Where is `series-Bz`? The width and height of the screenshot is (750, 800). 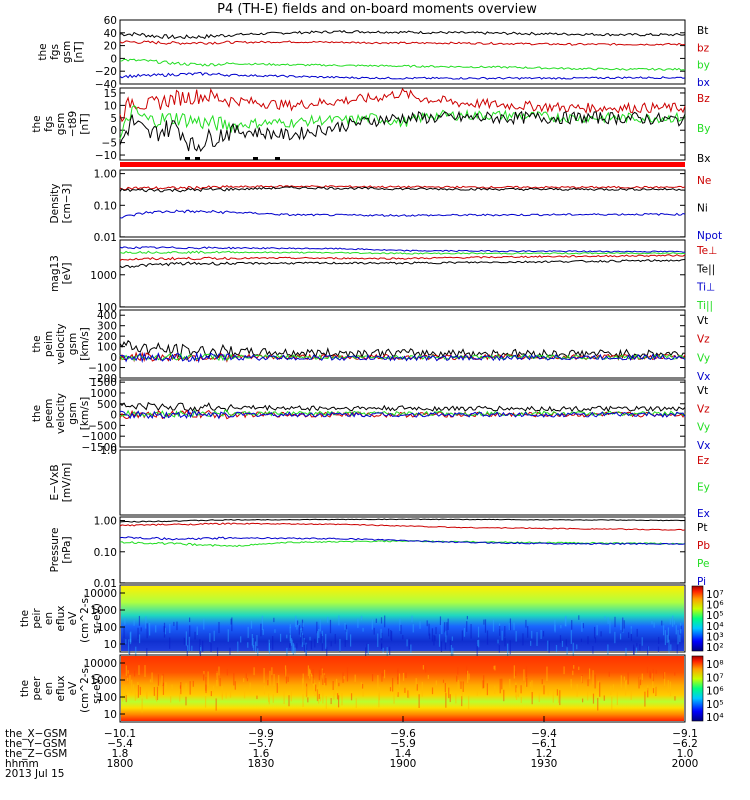 series-Bz is located at coordinates (402, 105).